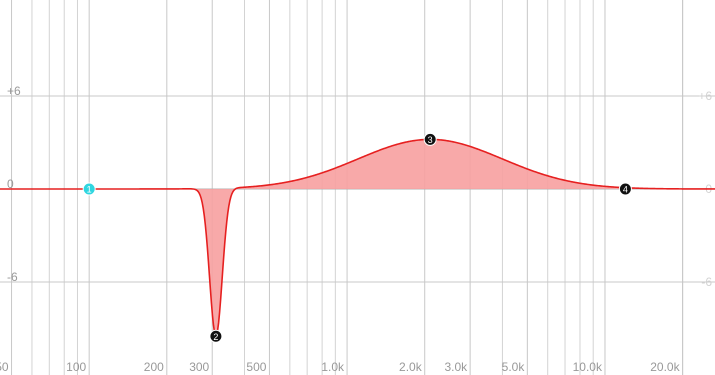  I want to click on band-1-handle: 1, so click(89, 189).